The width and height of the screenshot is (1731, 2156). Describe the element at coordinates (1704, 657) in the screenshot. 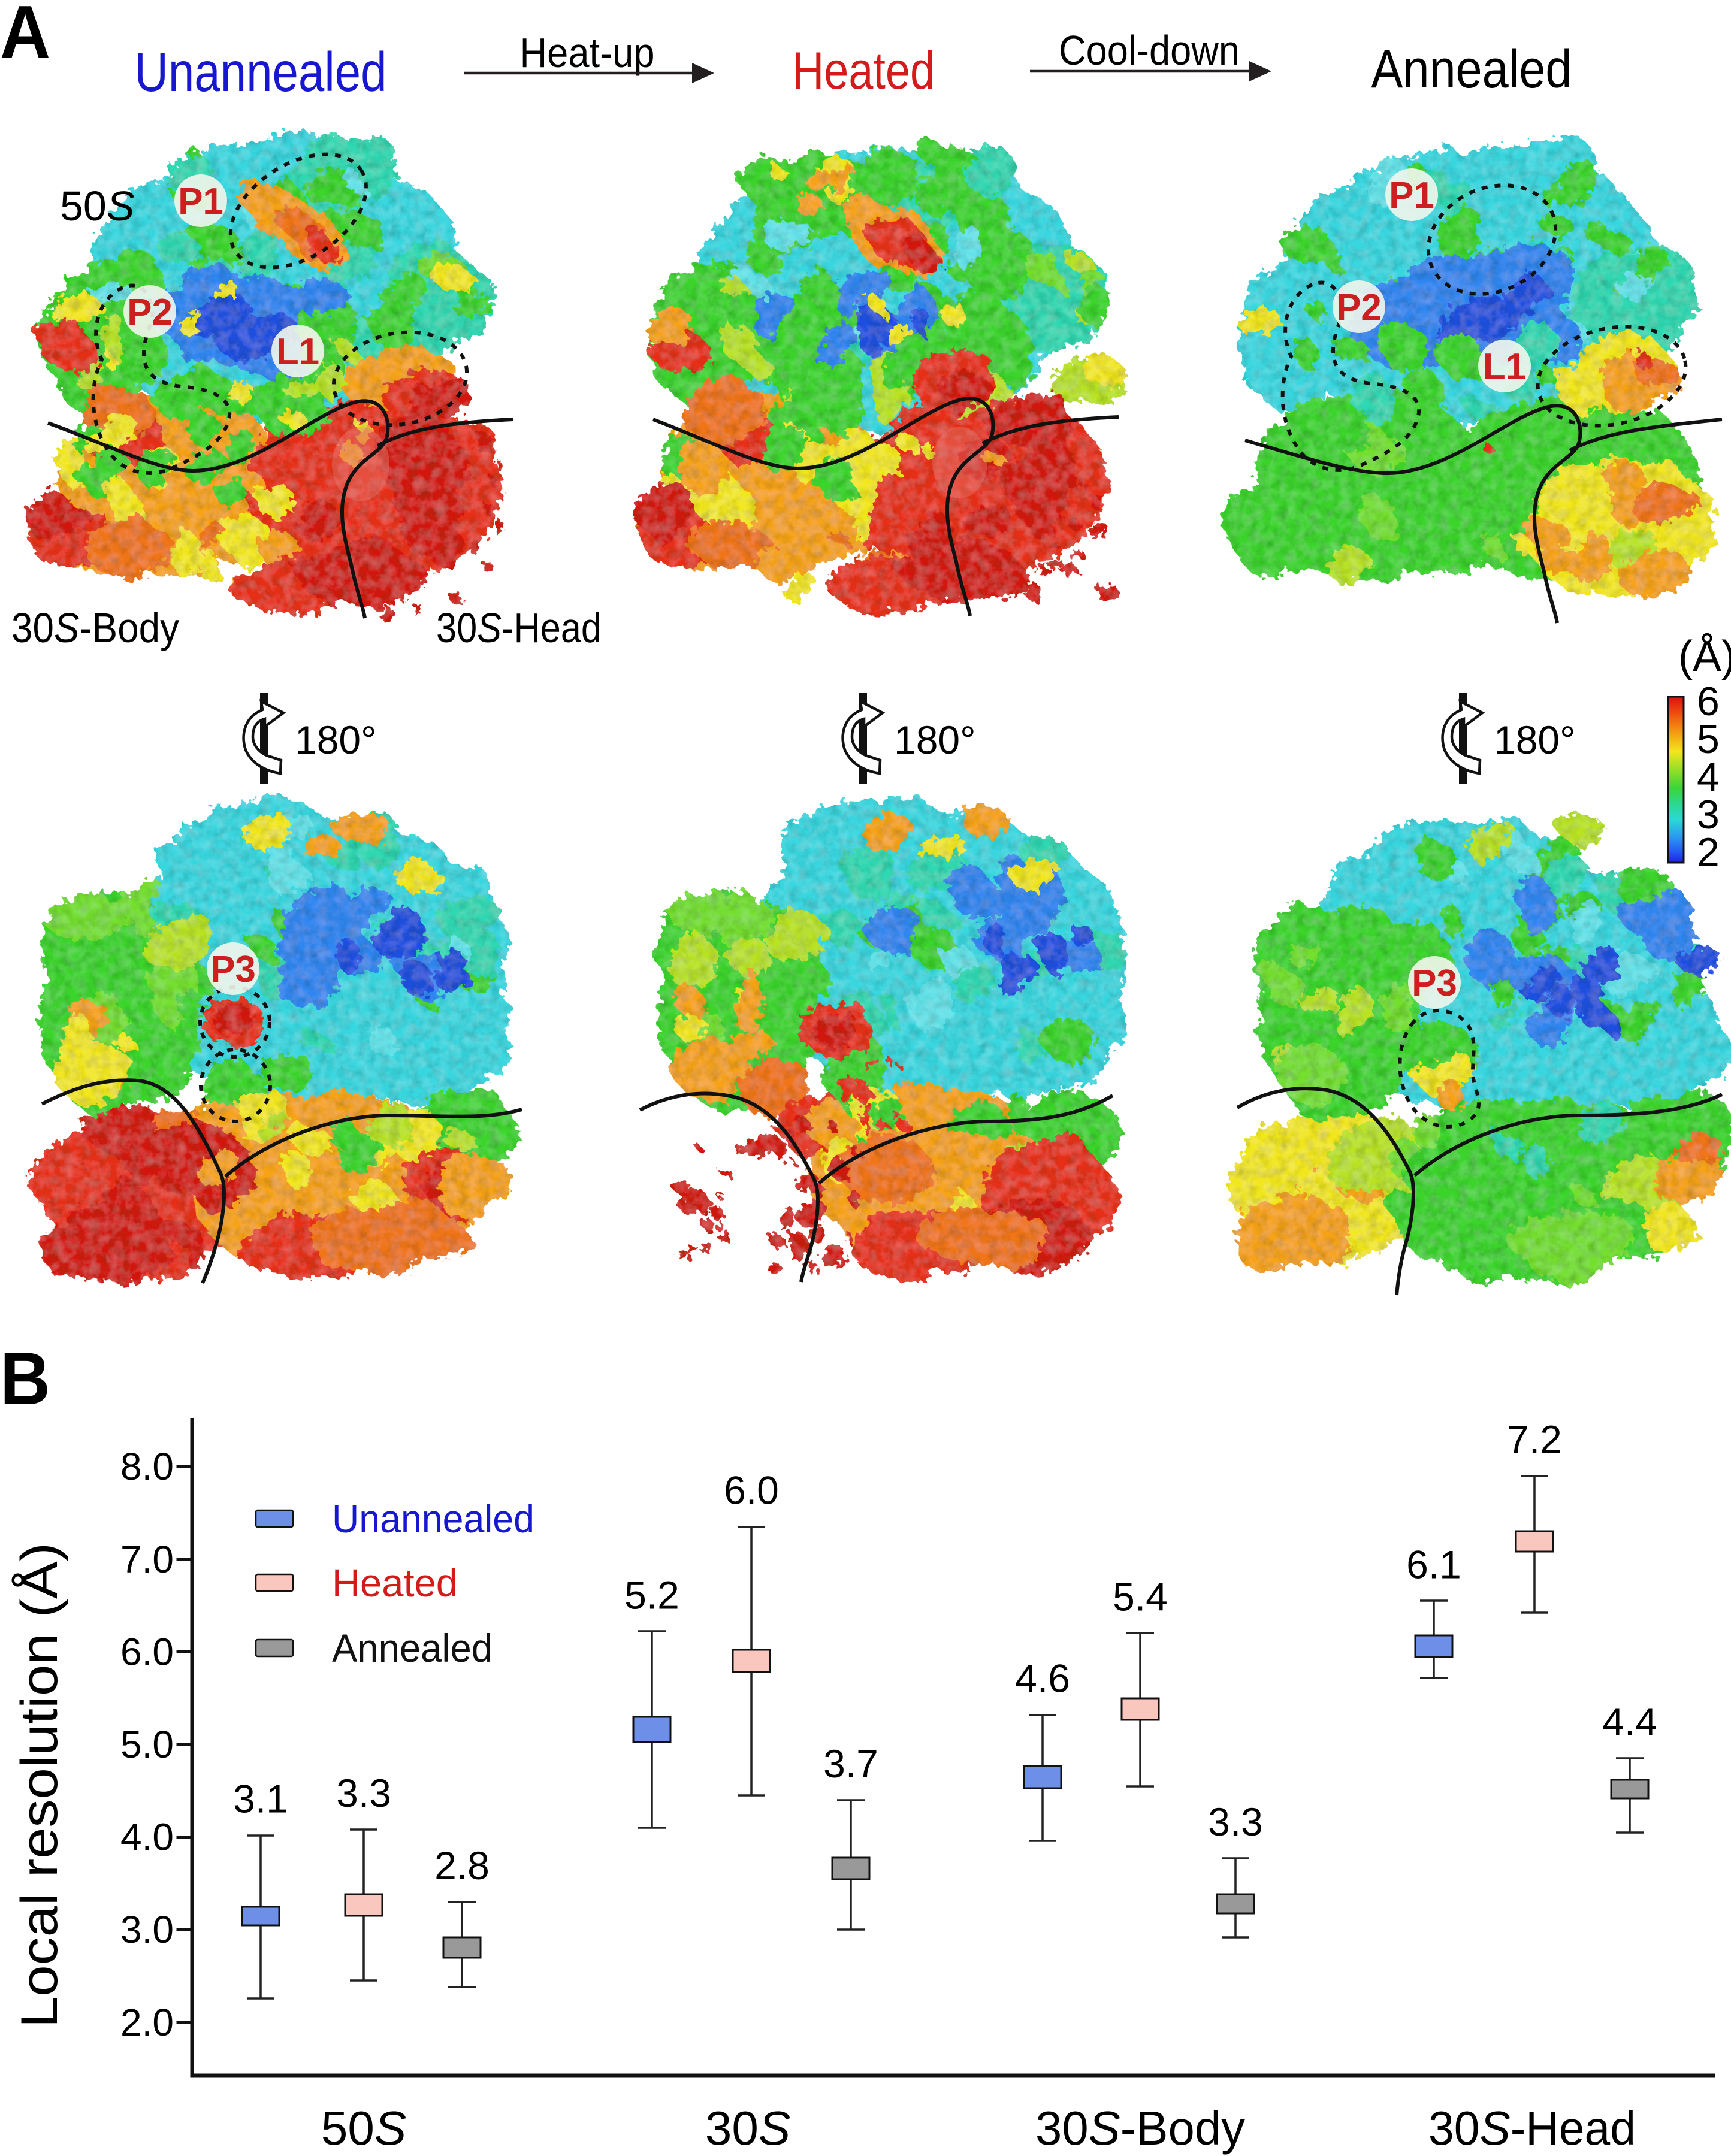

I see `svg-text: (Å)` at that location.